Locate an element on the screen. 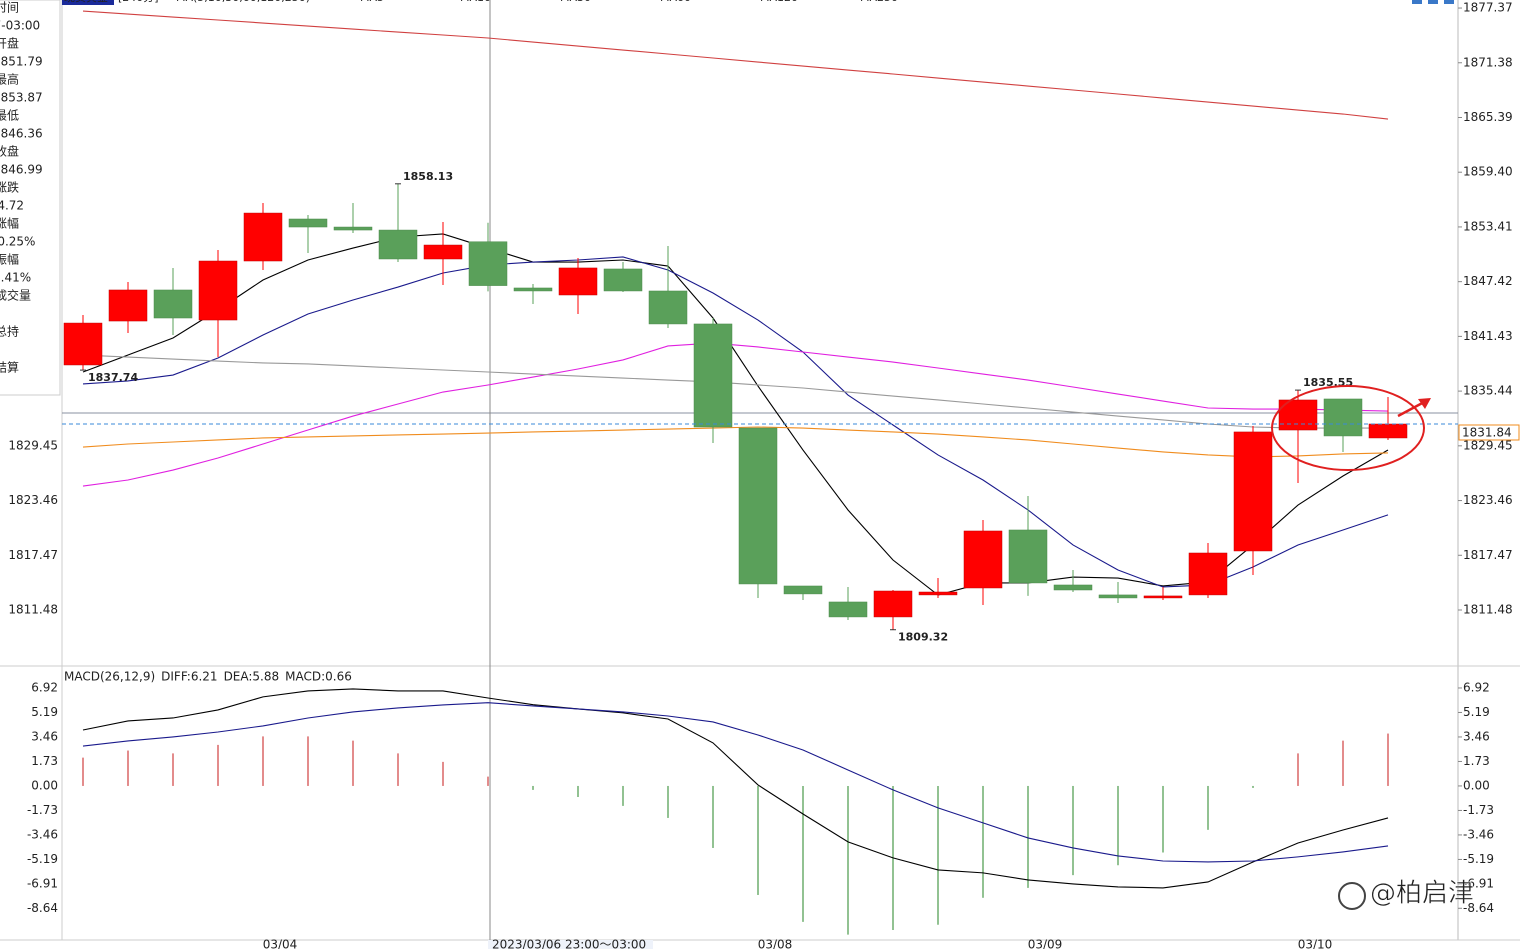 Image resolution: width=1520 pixels, height=949 pixels. info-label: 涨幅 is located at coordinates (9, 223).